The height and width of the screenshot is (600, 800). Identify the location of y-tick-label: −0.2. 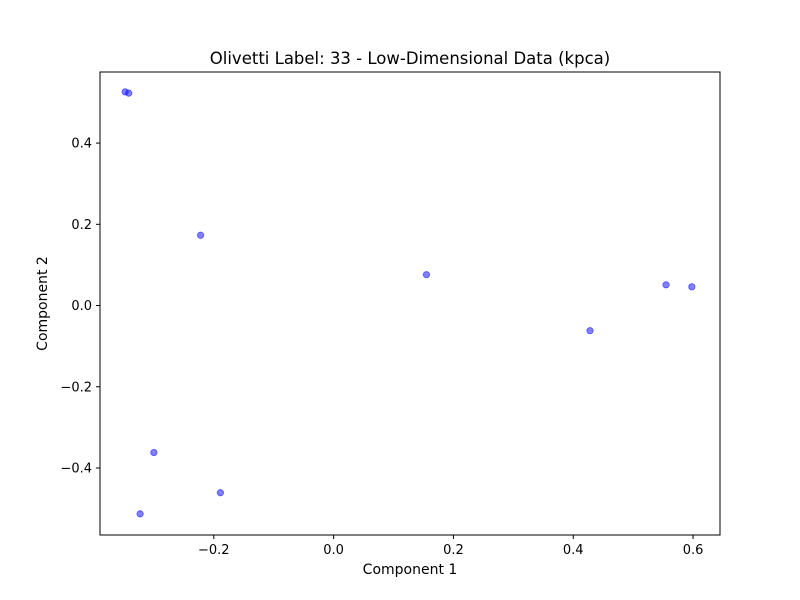
(76, 387).